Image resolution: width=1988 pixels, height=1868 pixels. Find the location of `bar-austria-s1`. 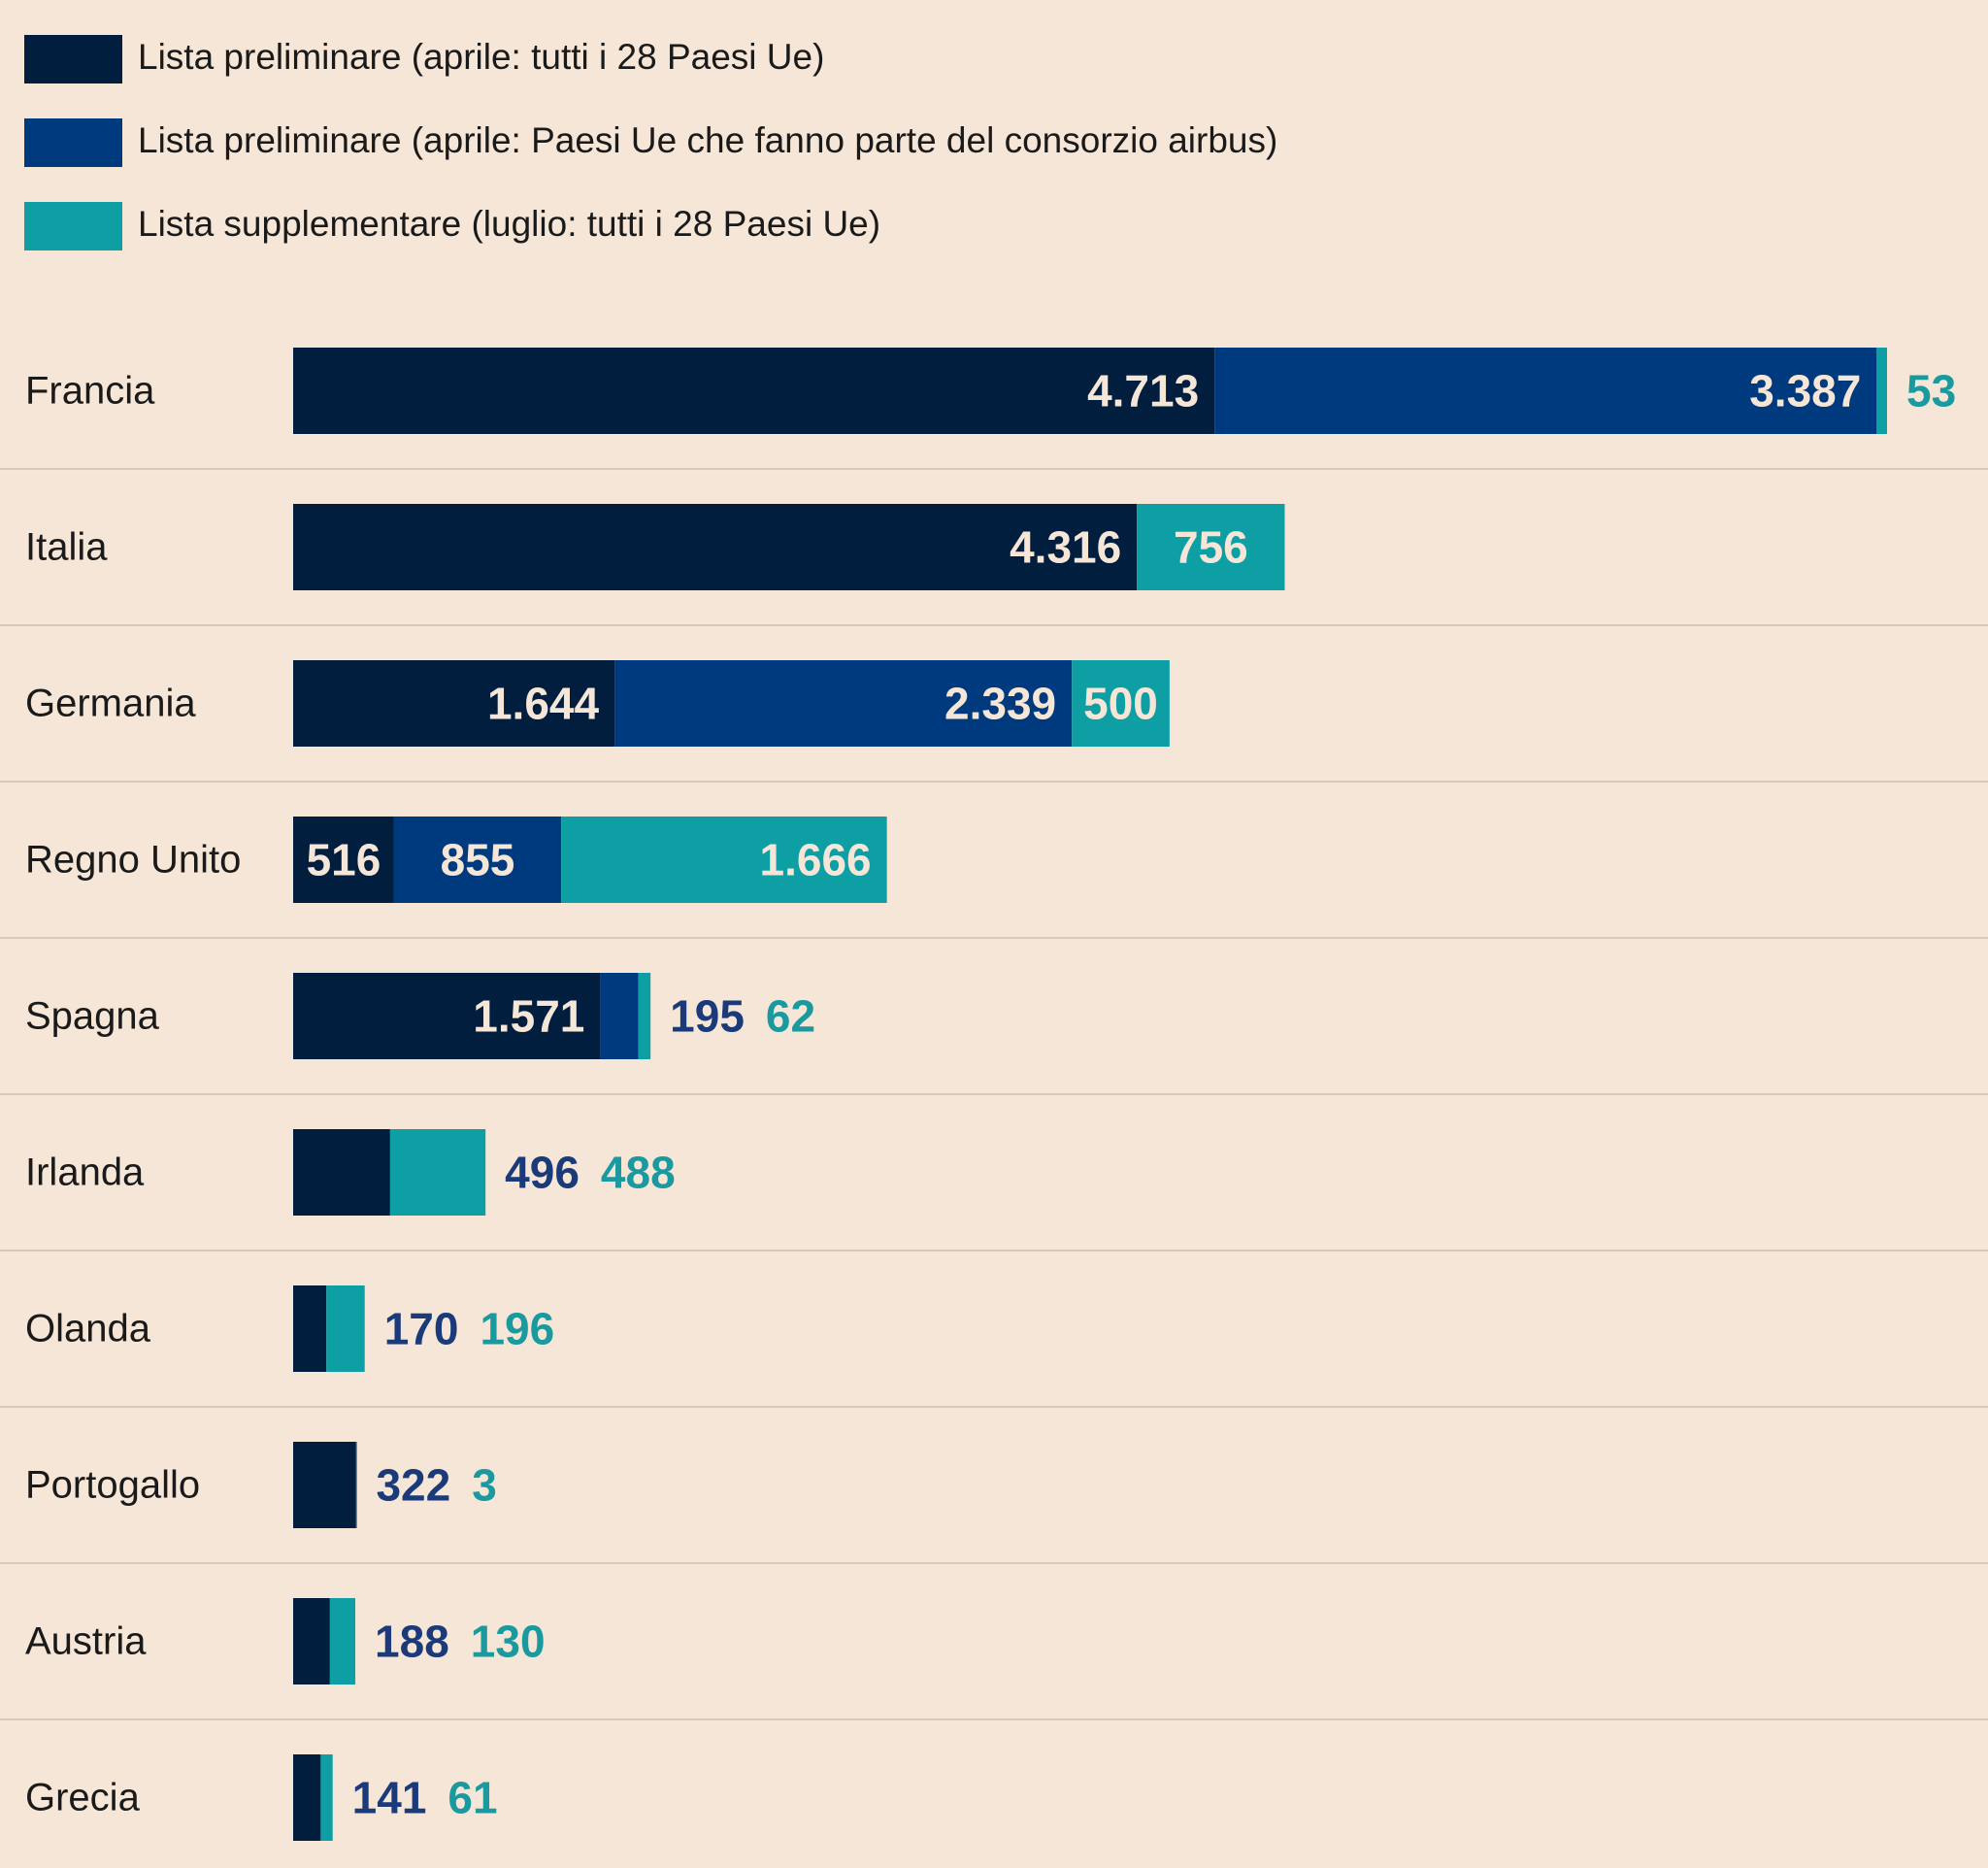

bar-austria-s1 is located at coordinates (311, 1641).